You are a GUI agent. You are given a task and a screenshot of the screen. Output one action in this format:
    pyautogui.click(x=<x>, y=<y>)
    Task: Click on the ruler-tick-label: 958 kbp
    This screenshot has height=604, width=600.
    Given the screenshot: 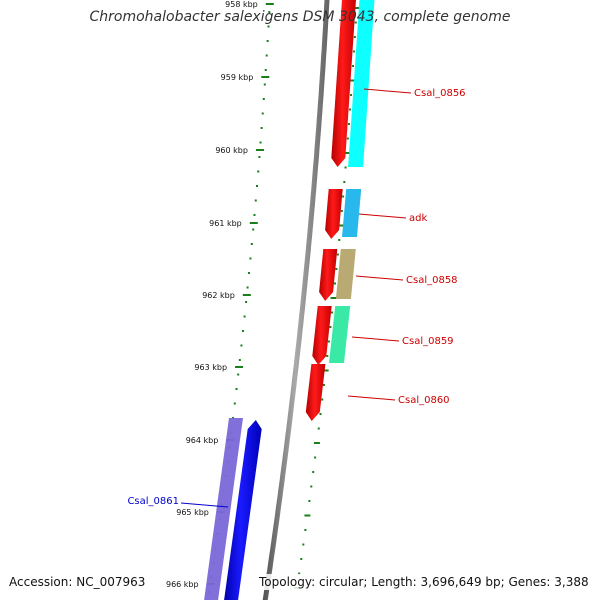 What is the action you would take?
    pyautogui.click(x=241, y=4)
    